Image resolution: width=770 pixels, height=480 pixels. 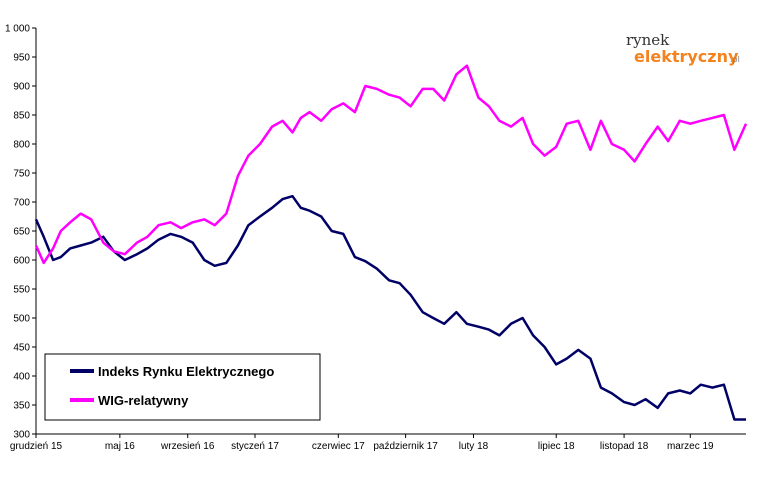 What do you see at coordinates (624, 446) in the screenshot?
I see `x-tick-label: listopad 18` at bounding box center [624, 446].